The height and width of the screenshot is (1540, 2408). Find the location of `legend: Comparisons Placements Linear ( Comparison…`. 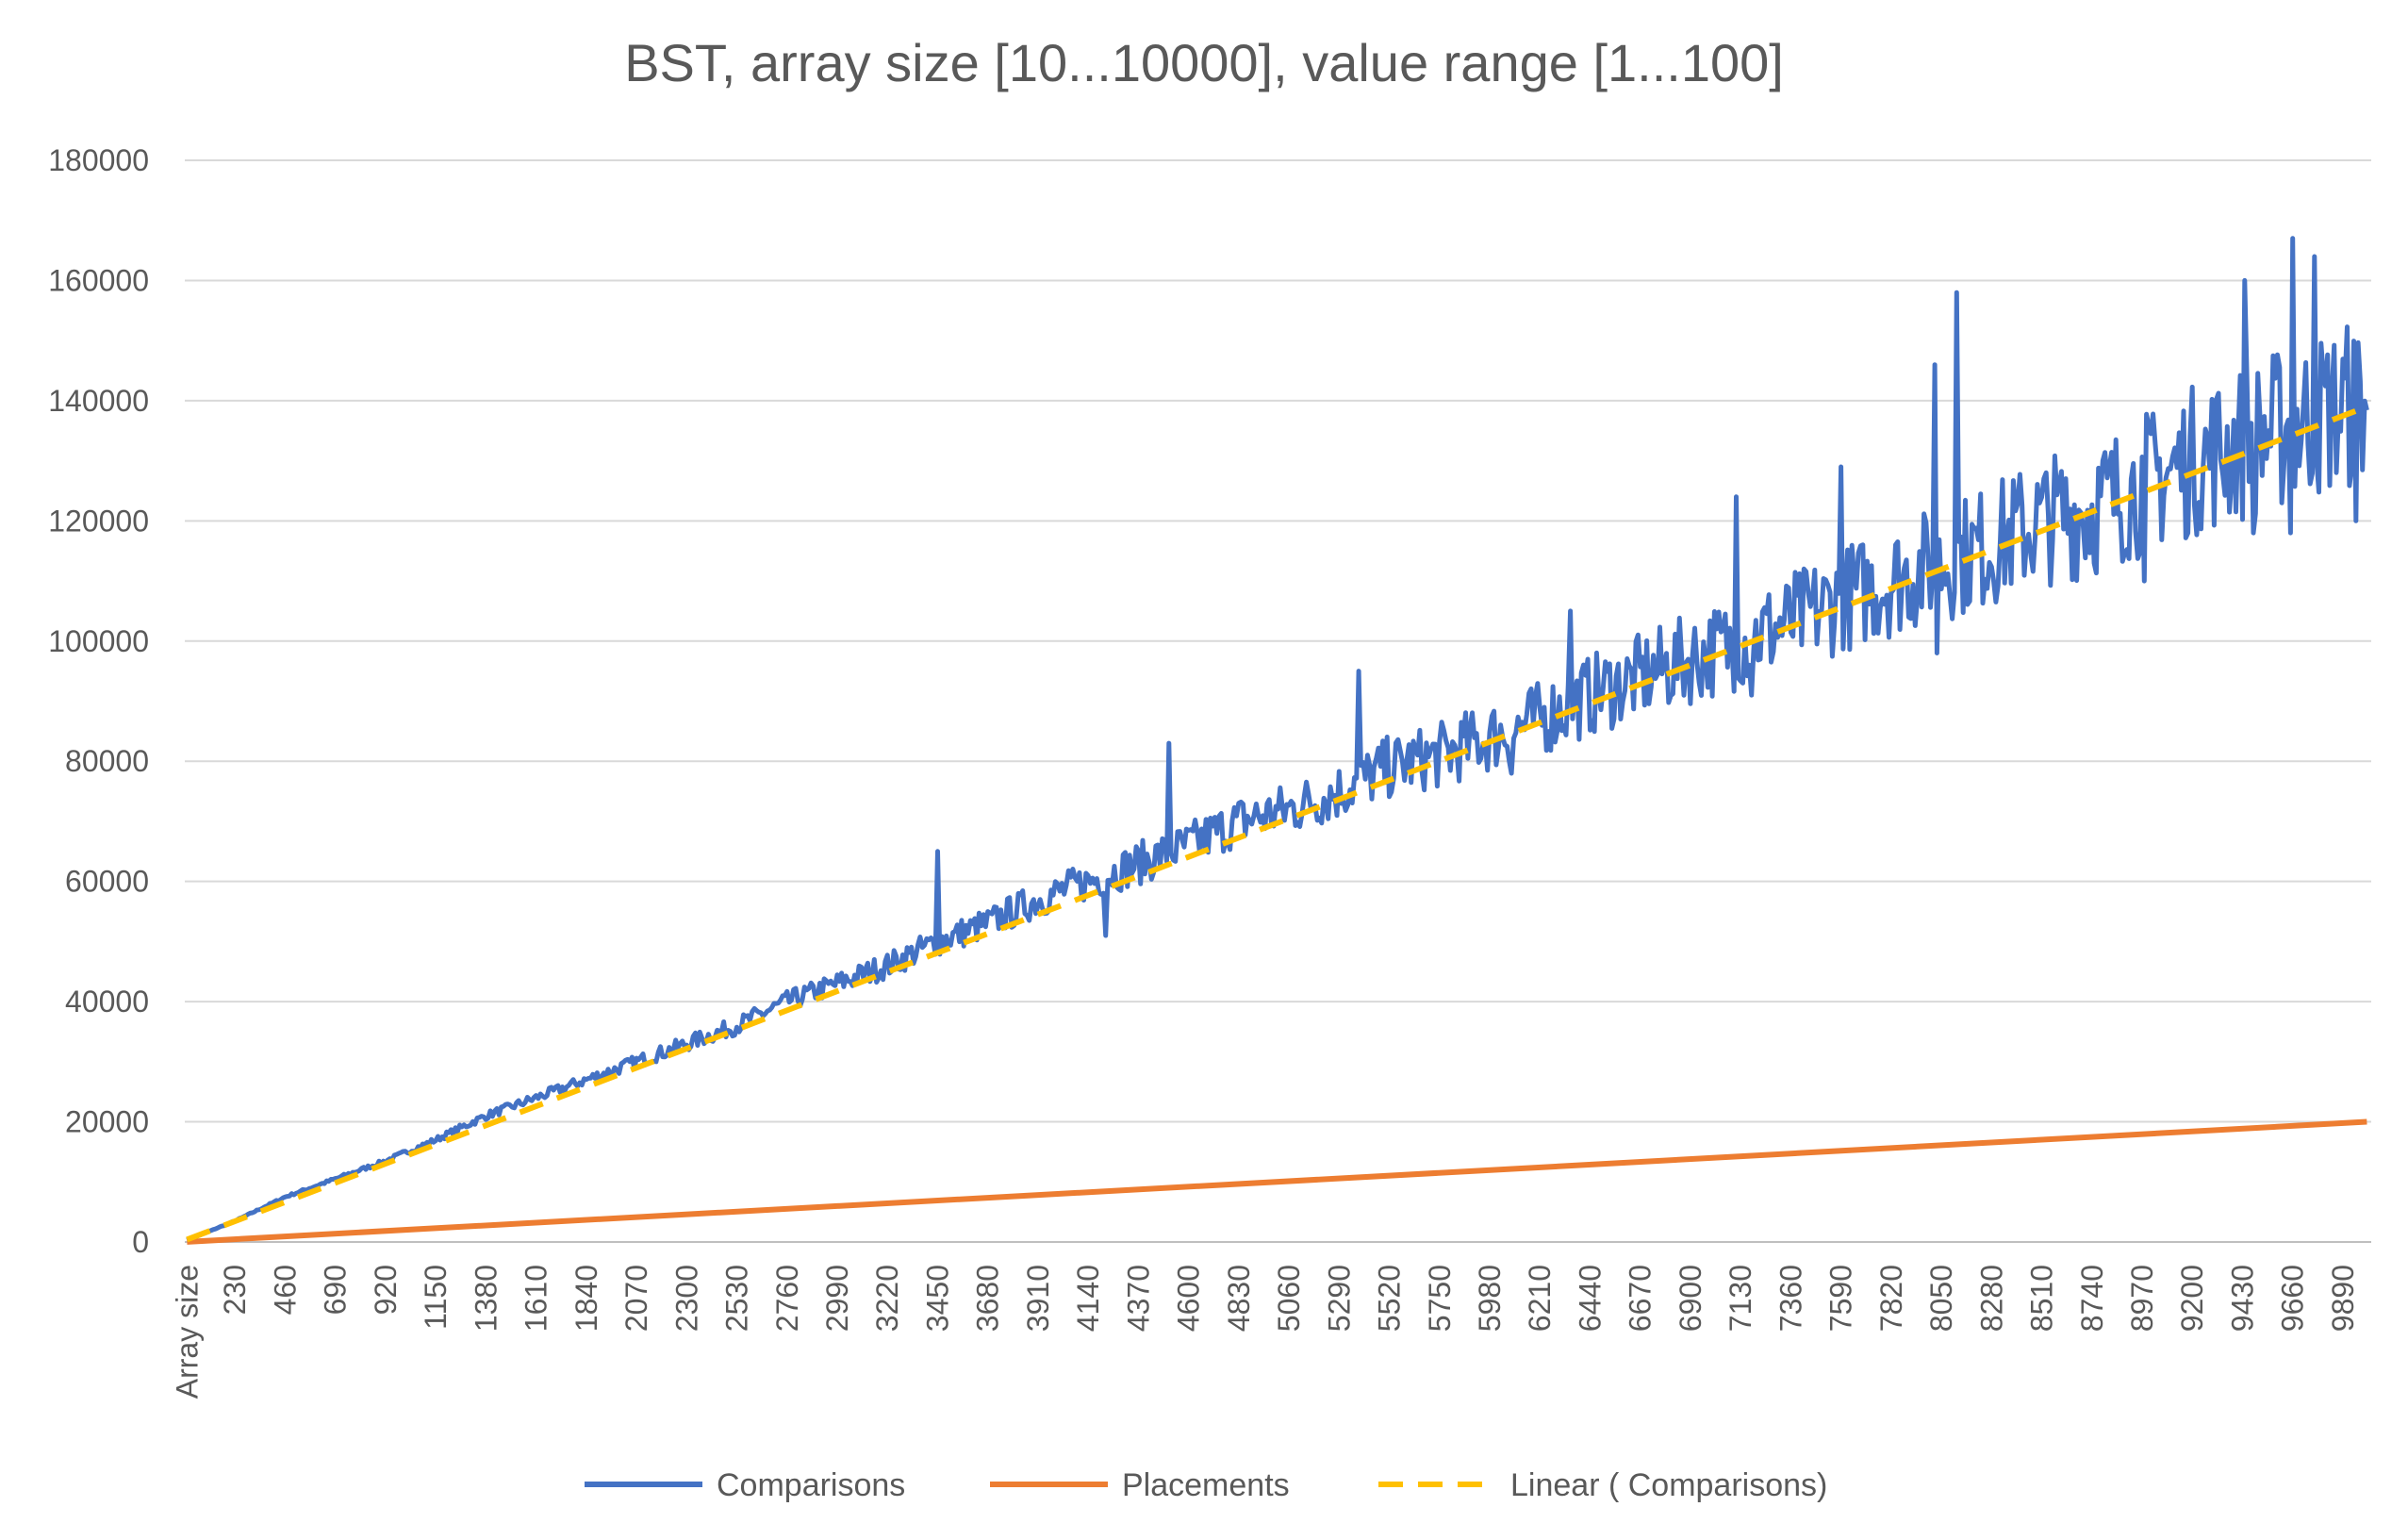

legend: Comparisons Placements Linear ( Comparison… is located at coordinates (1206, 1485).